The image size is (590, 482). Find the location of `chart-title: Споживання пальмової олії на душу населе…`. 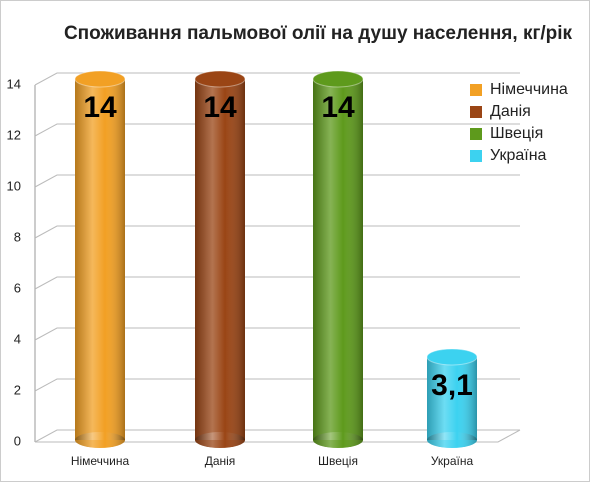

chart-title: Споживання пальмової олії на душу населе… is located at coordinates (318, 33).